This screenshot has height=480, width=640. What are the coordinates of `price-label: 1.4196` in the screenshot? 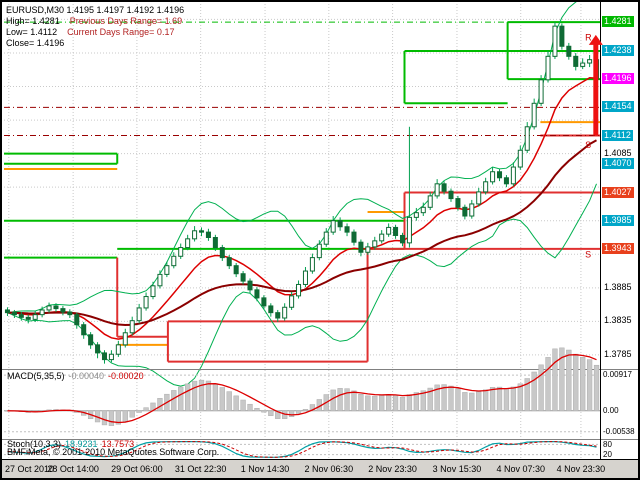 It's located at (618, 79).